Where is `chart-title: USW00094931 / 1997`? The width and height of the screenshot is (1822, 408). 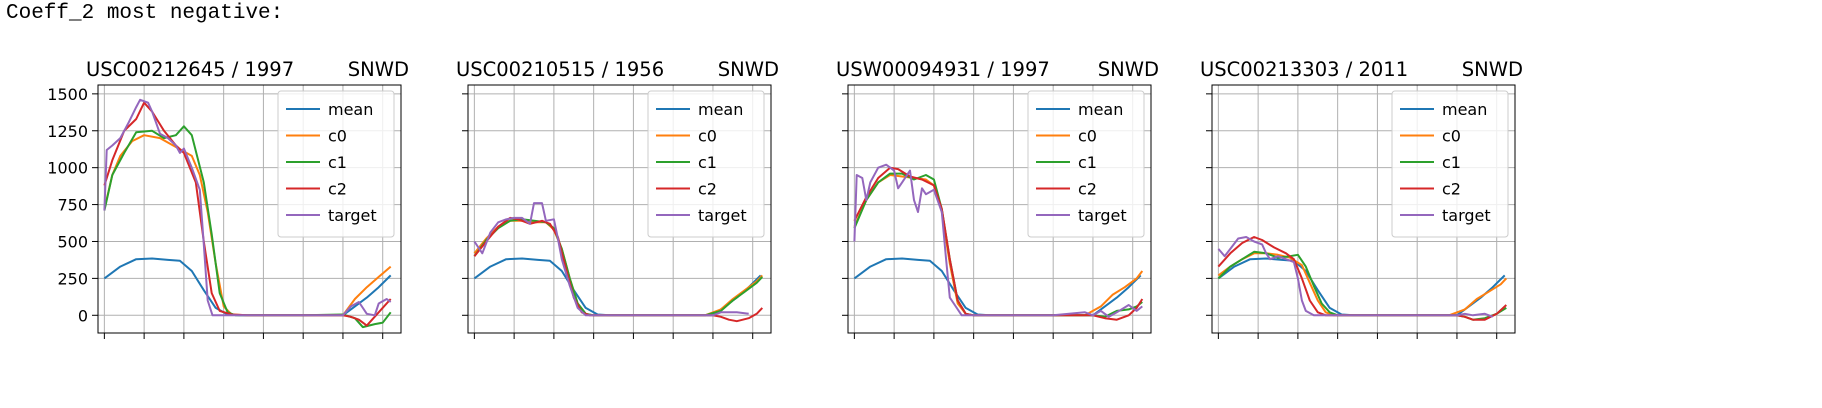
chart-title: USW00094931 / 1997 is located at coordinates (943, 69).